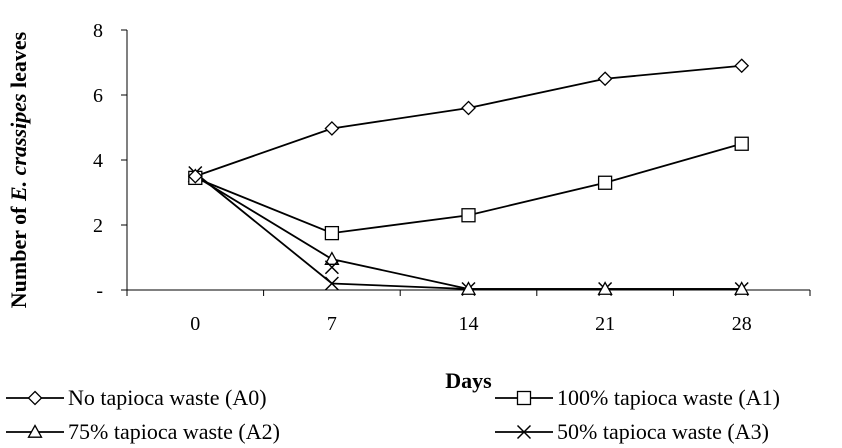  I want to click on legend-label: 100% tapioca waste (A1), so click(668, 397).